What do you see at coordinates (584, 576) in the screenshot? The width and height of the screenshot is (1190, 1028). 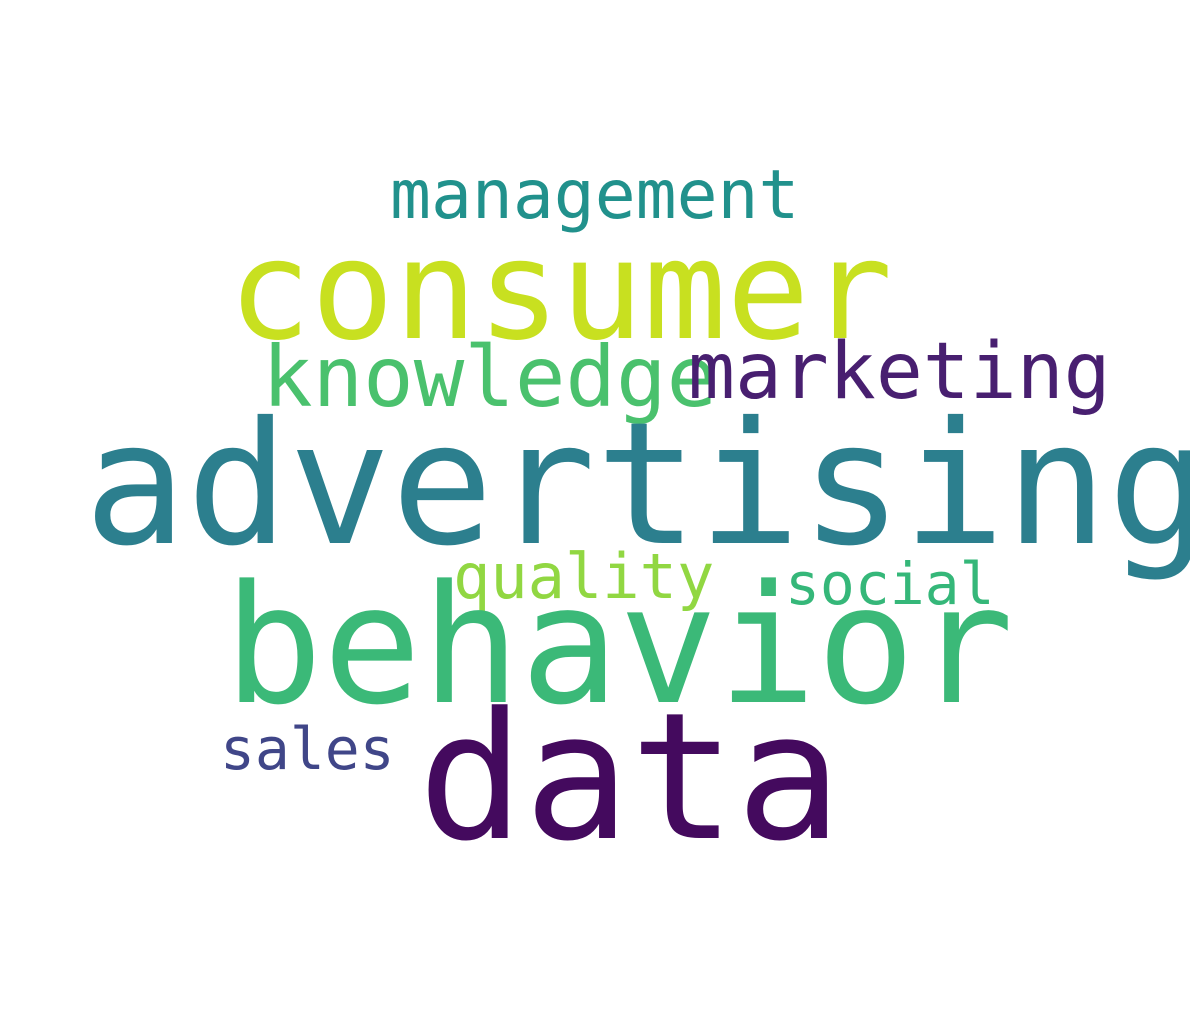 I see `word-quality: quality` at bounding box center [584, 576].